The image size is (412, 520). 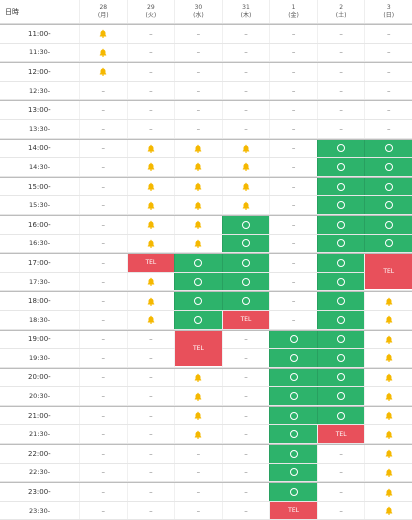 I want to click on time-row: 17:00- – TEL – TEL, so click(x=206, y=271).